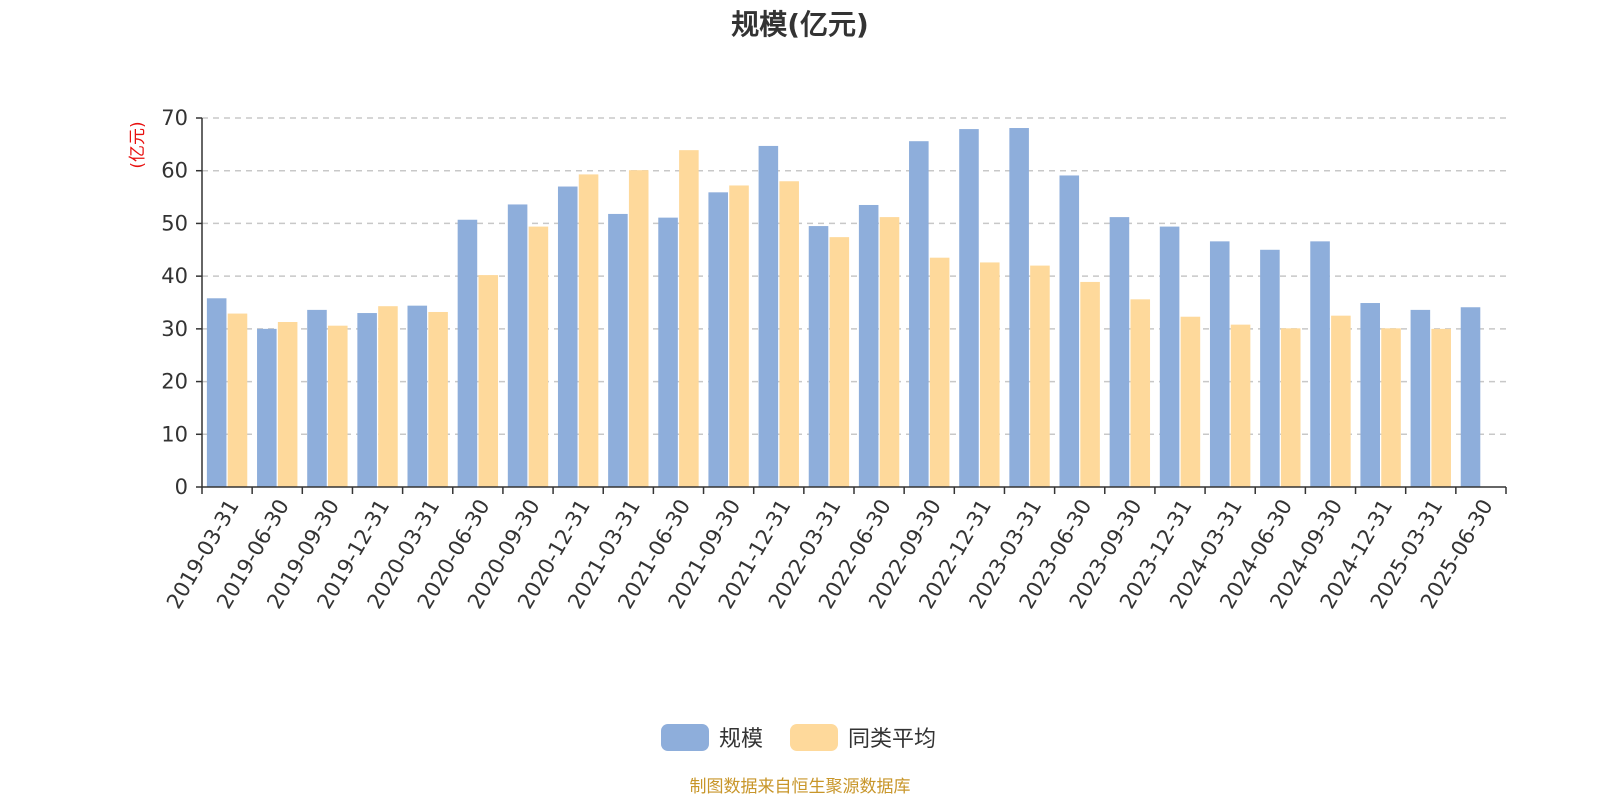  I want to click on y-tick-label: 50, so click(174, 223).